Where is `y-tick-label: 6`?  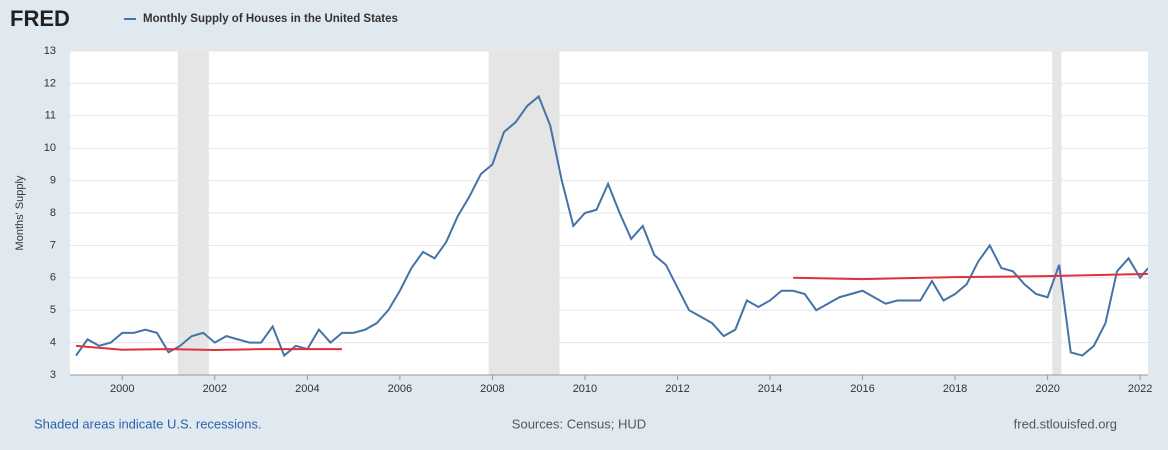
y-tick-label: 6 is located at coordinates (53, 278).